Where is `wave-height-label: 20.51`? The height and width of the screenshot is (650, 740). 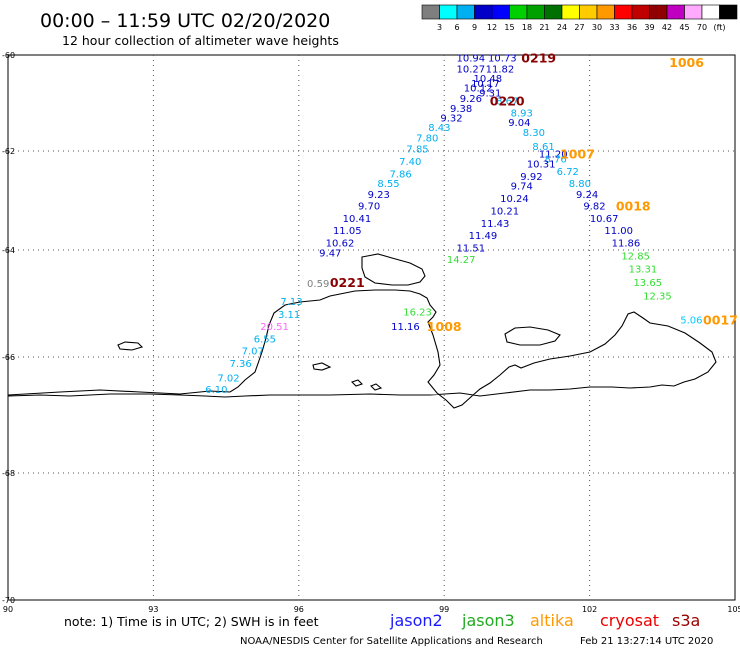
wave-height-label: 20.51 is located at coordinates (274, 327).